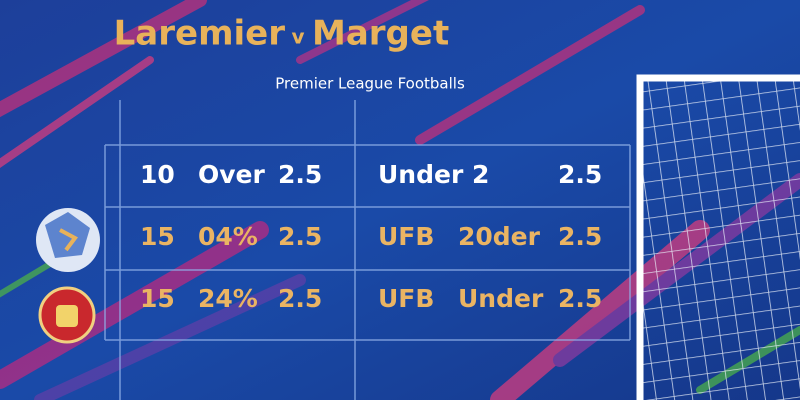  What do you see at coordinates (157, 174) in the screenshot?
I see `table-cell: 10` at bounding box center [157, 174].